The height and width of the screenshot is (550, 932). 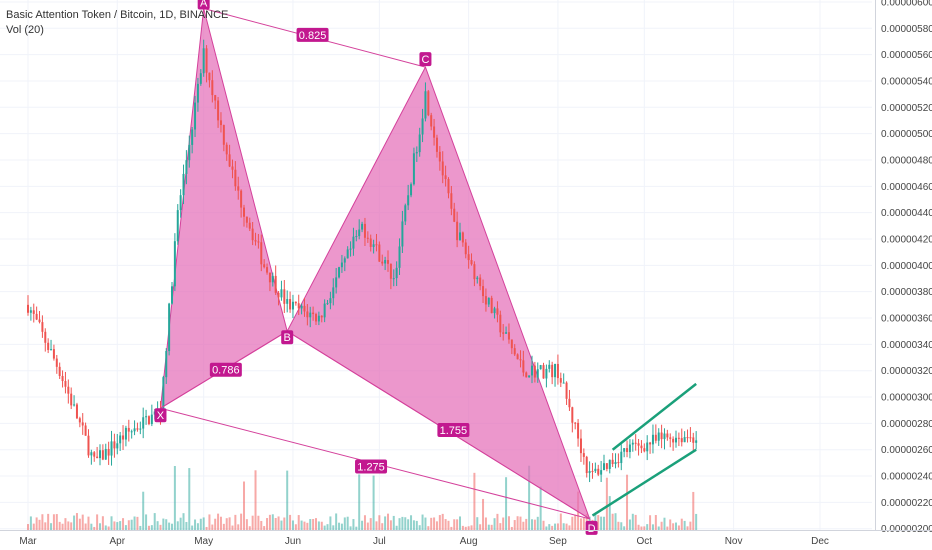 What do you see at coordinates (906, 292) in the screenshot?
I see `price-tick: 0.00000380` at bounding box center [906, 292].